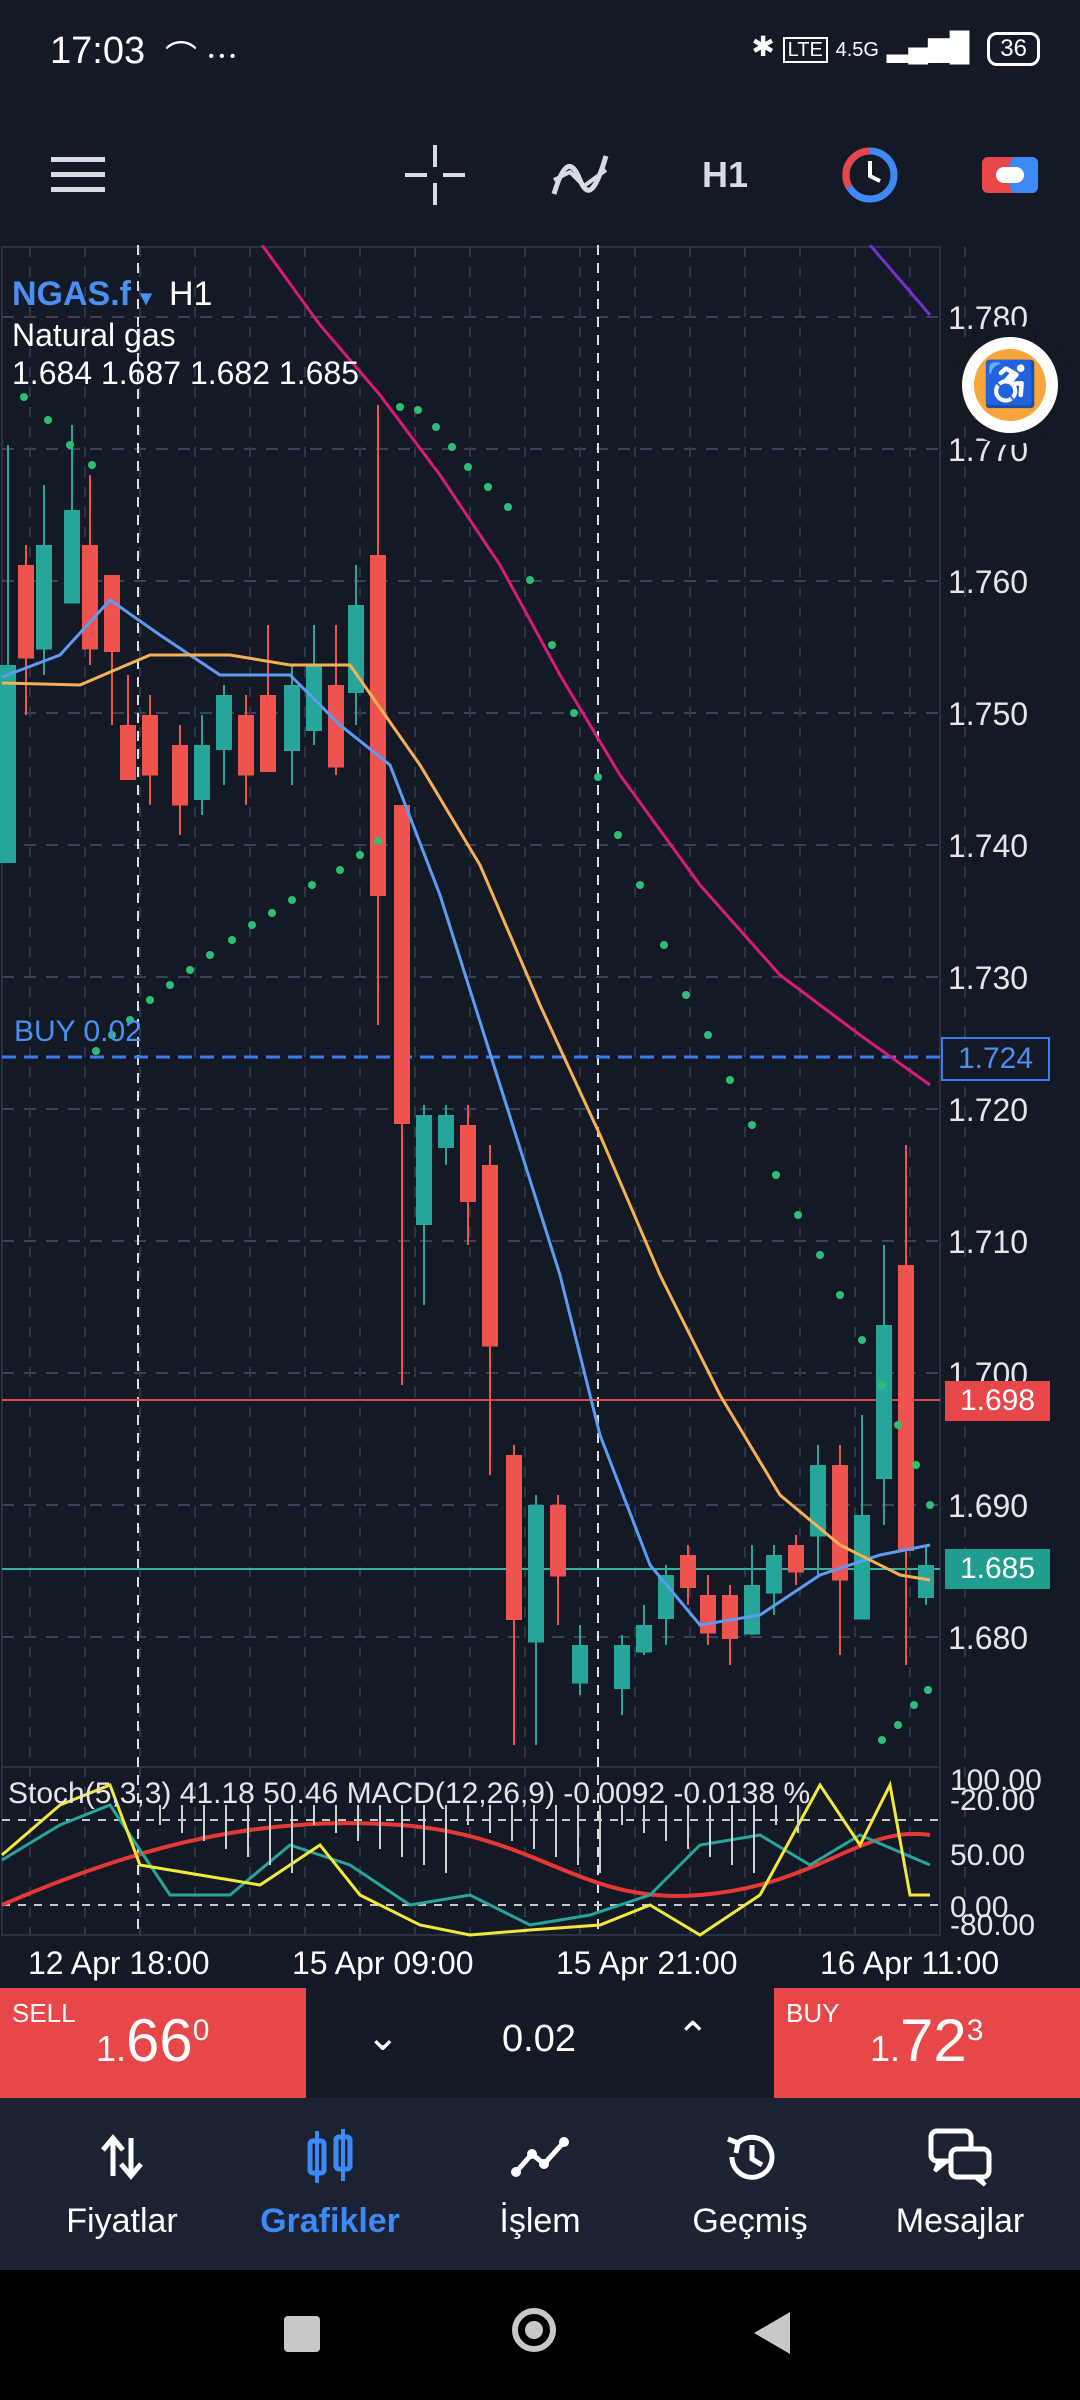 The image size is (1080, 2400). Describe the element at coordinates (772, 2333) in the screenshot. I see `back-icon` at that location.